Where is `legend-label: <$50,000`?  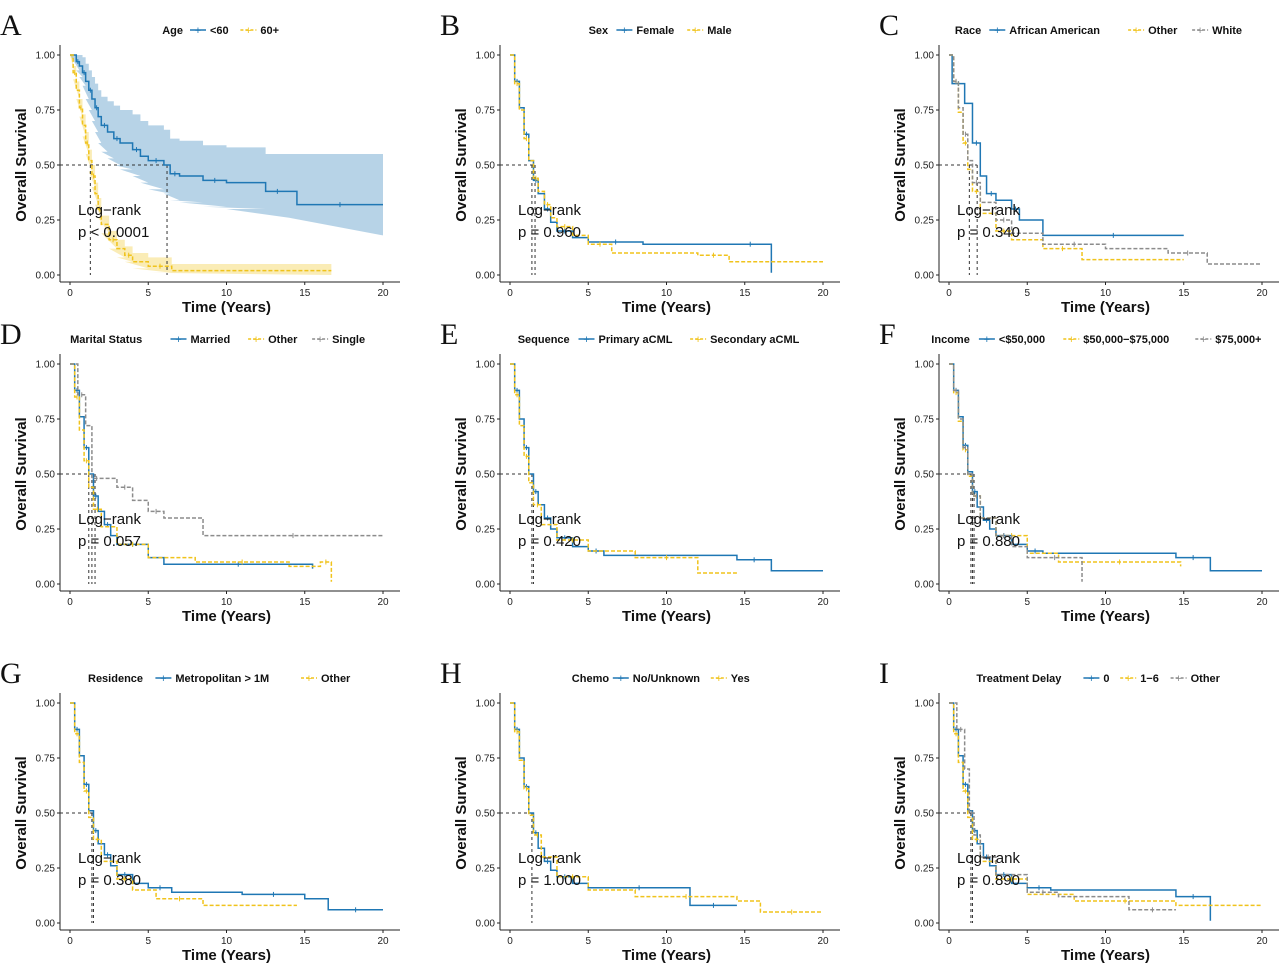
legend-label: <$50,000 is located at coordinates (1022, 340).